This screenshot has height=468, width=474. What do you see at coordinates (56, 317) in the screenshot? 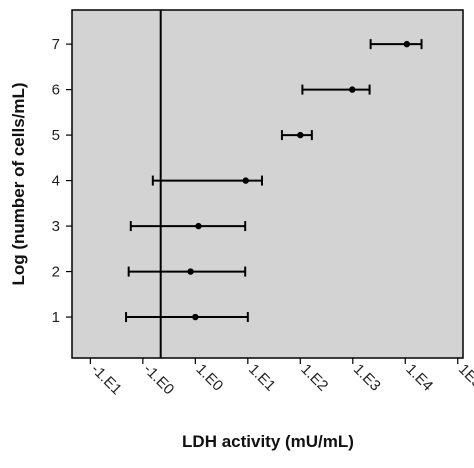
I see `y-tick-label: 1` at bounding box center [56, 317].